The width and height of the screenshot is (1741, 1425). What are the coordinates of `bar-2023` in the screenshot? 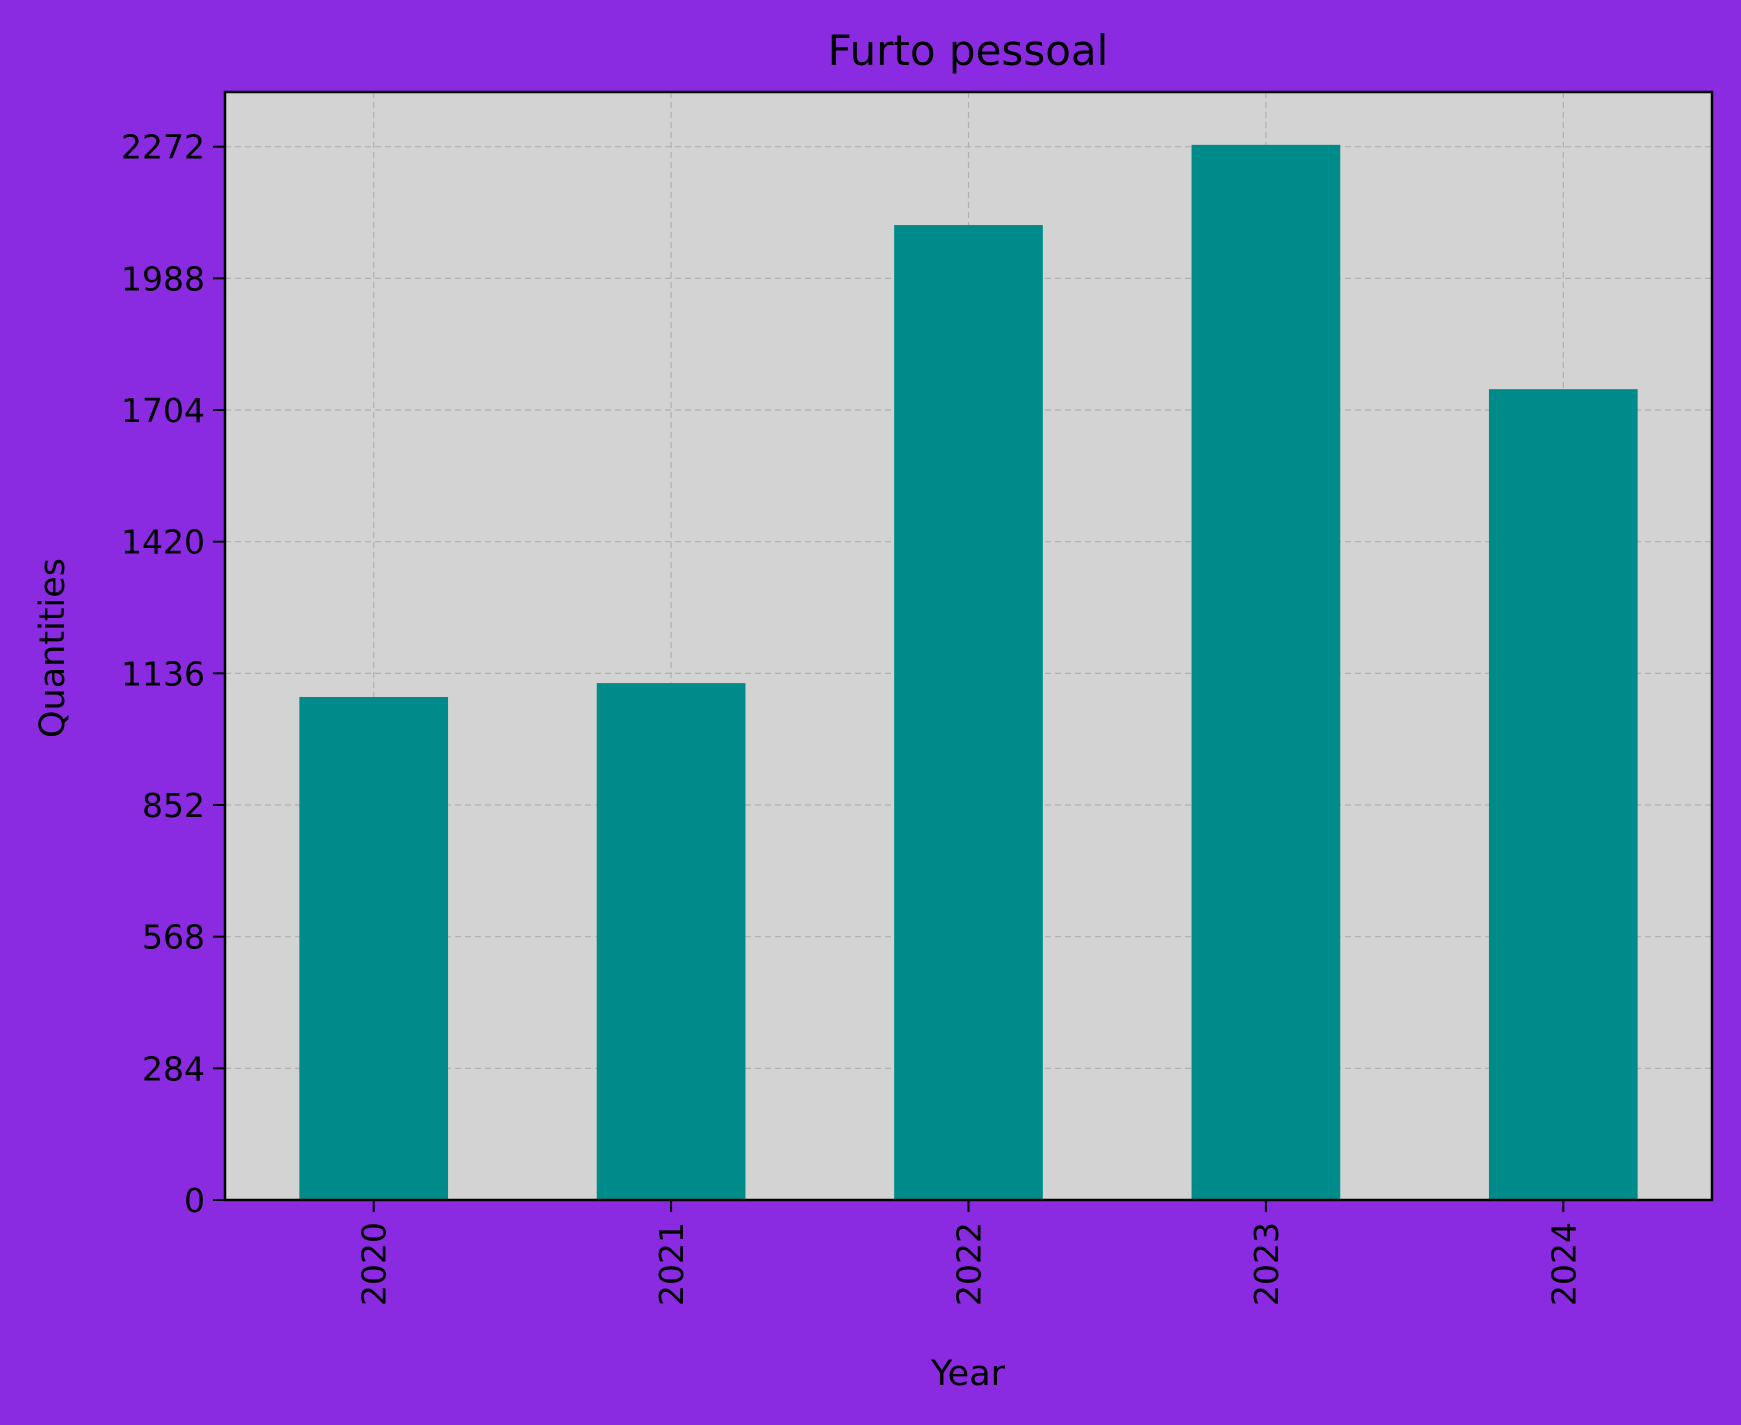 It's located at (1266, 672).